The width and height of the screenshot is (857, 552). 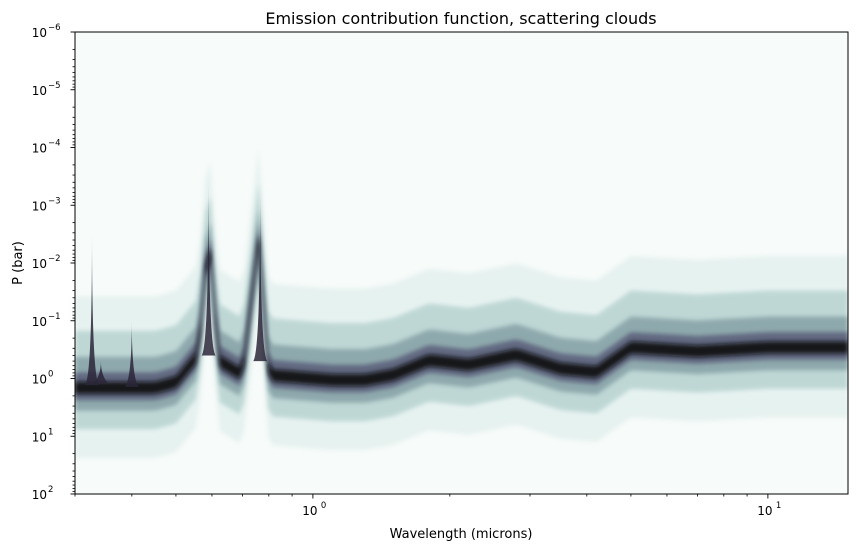 I want to click on y-tick-label-exponent: −2, so click(x=54, y=259).